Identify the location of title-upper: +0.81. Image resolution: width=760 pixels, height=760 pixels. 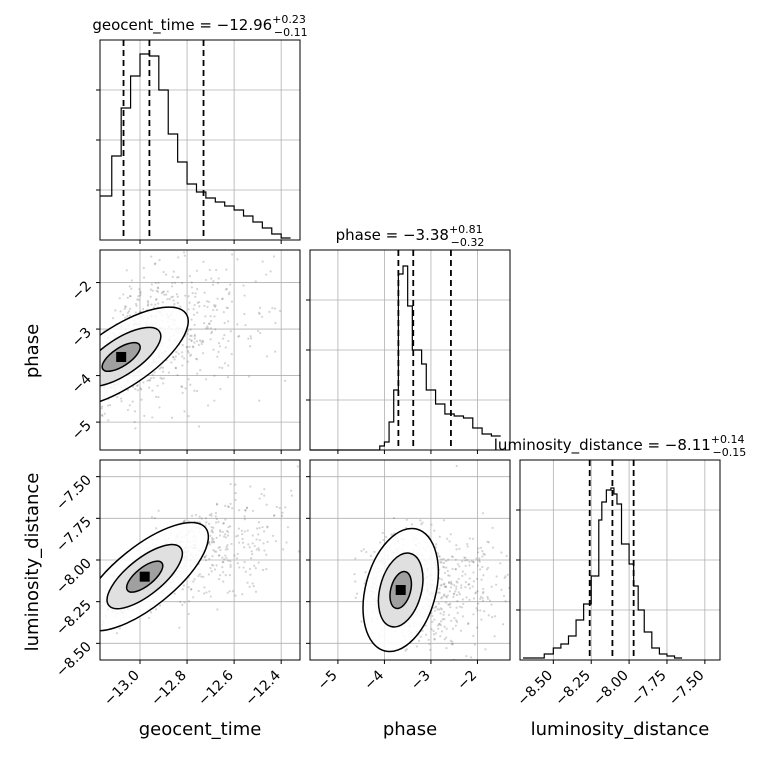
(466, 229).